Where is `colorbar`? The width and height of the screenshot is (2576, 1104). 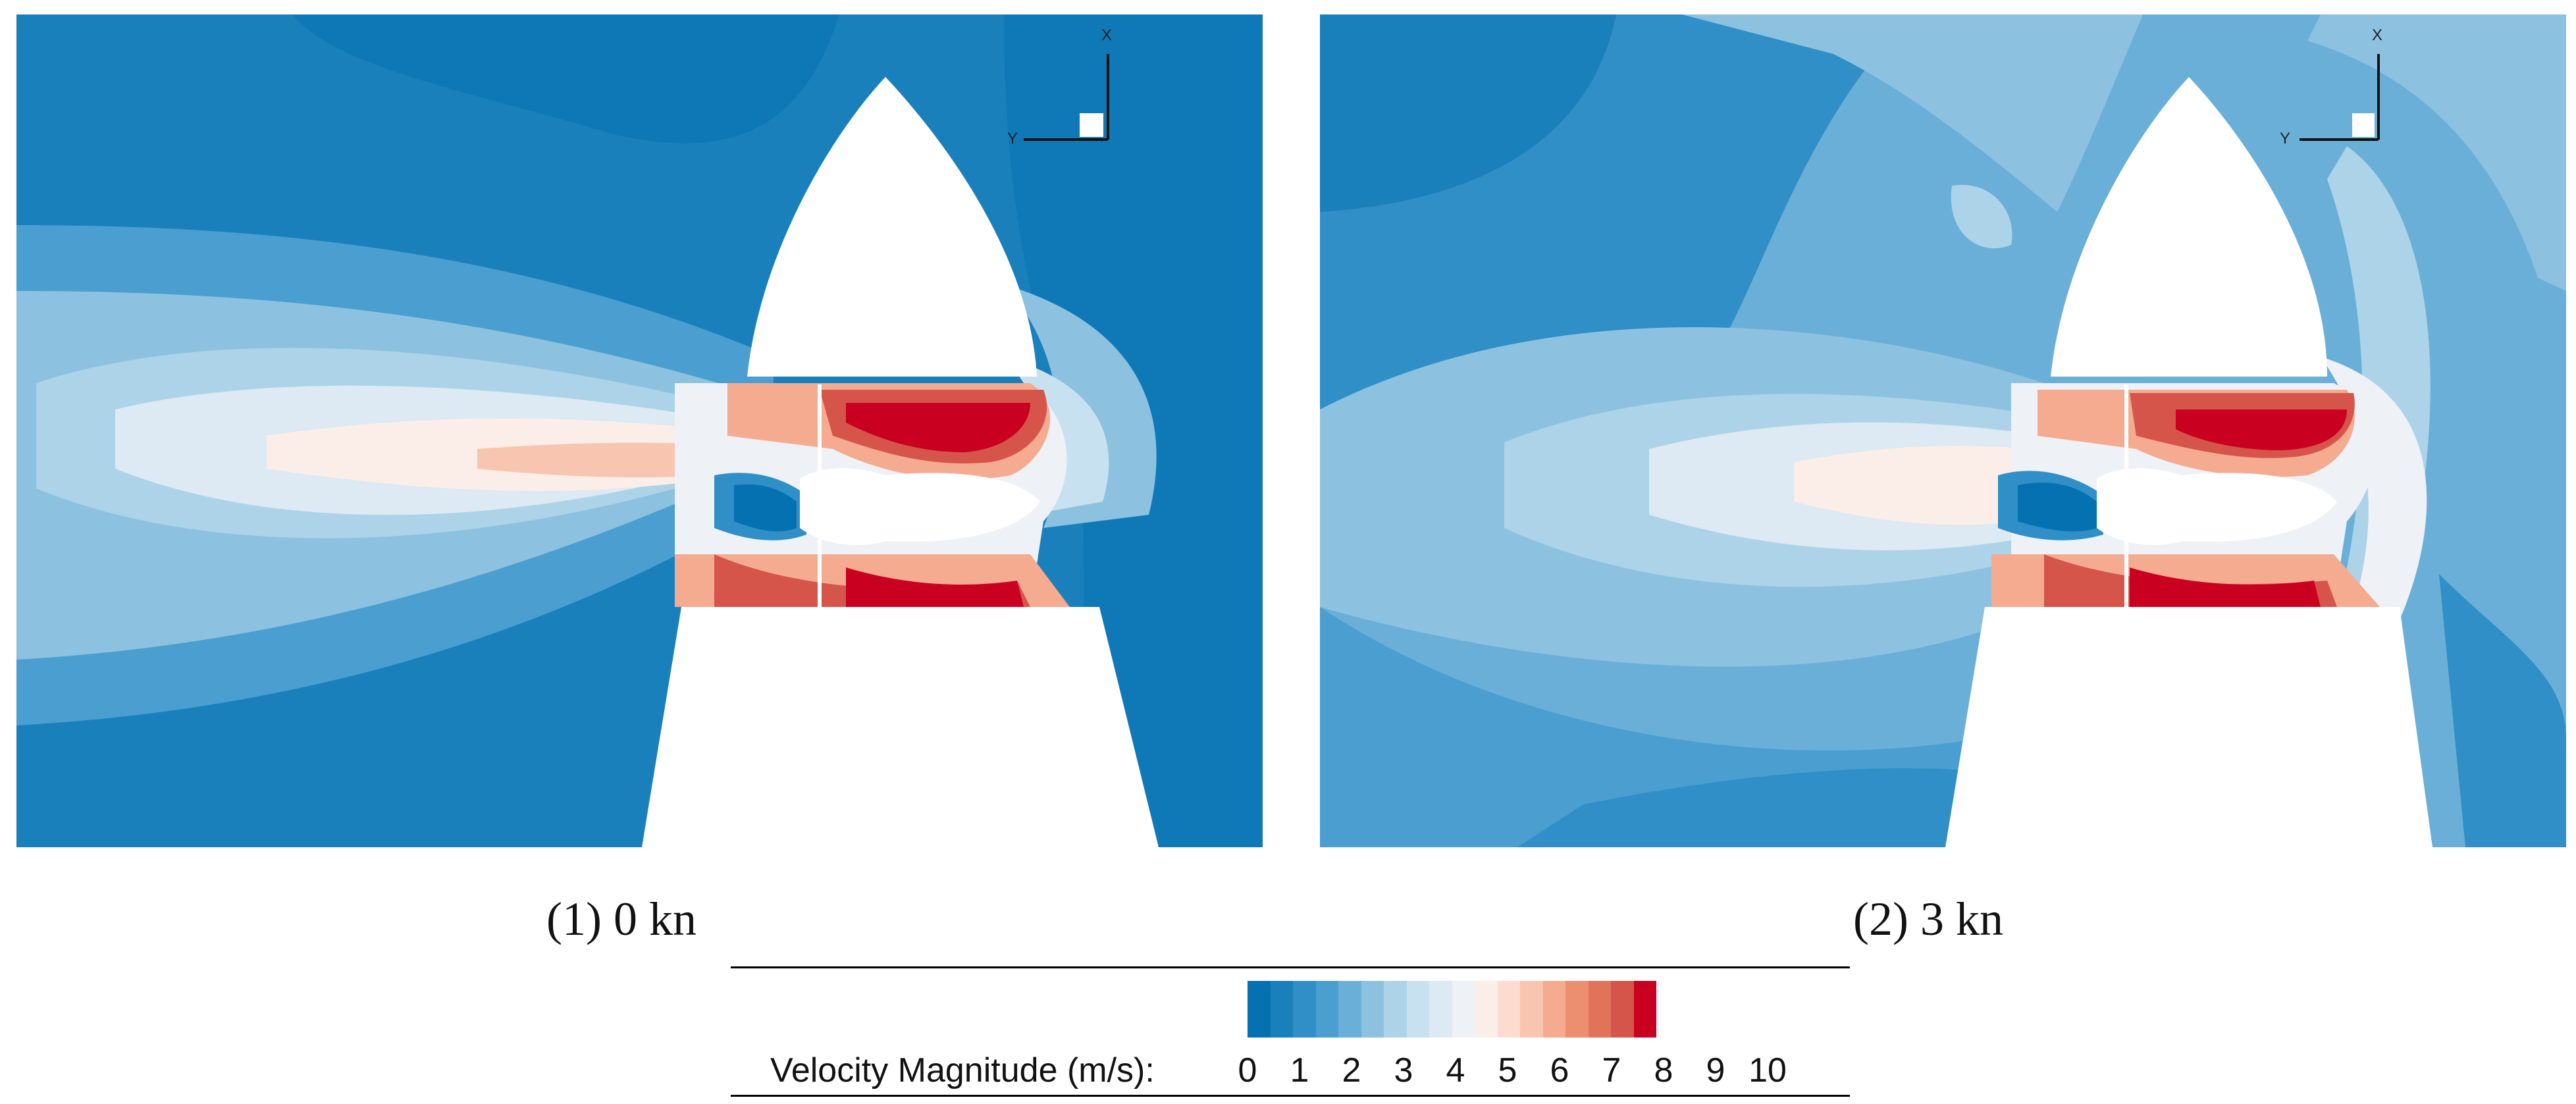 colorbar is located at coordinates (1452, 1009).